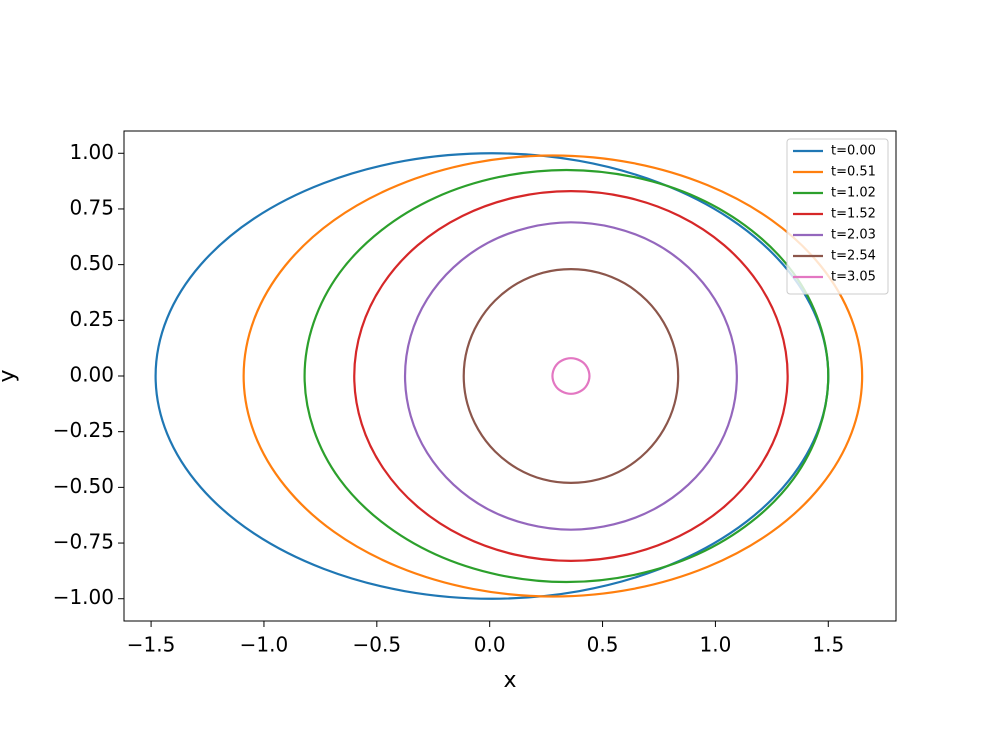  I want to click on x-axis-label: x, so click(509, 680).